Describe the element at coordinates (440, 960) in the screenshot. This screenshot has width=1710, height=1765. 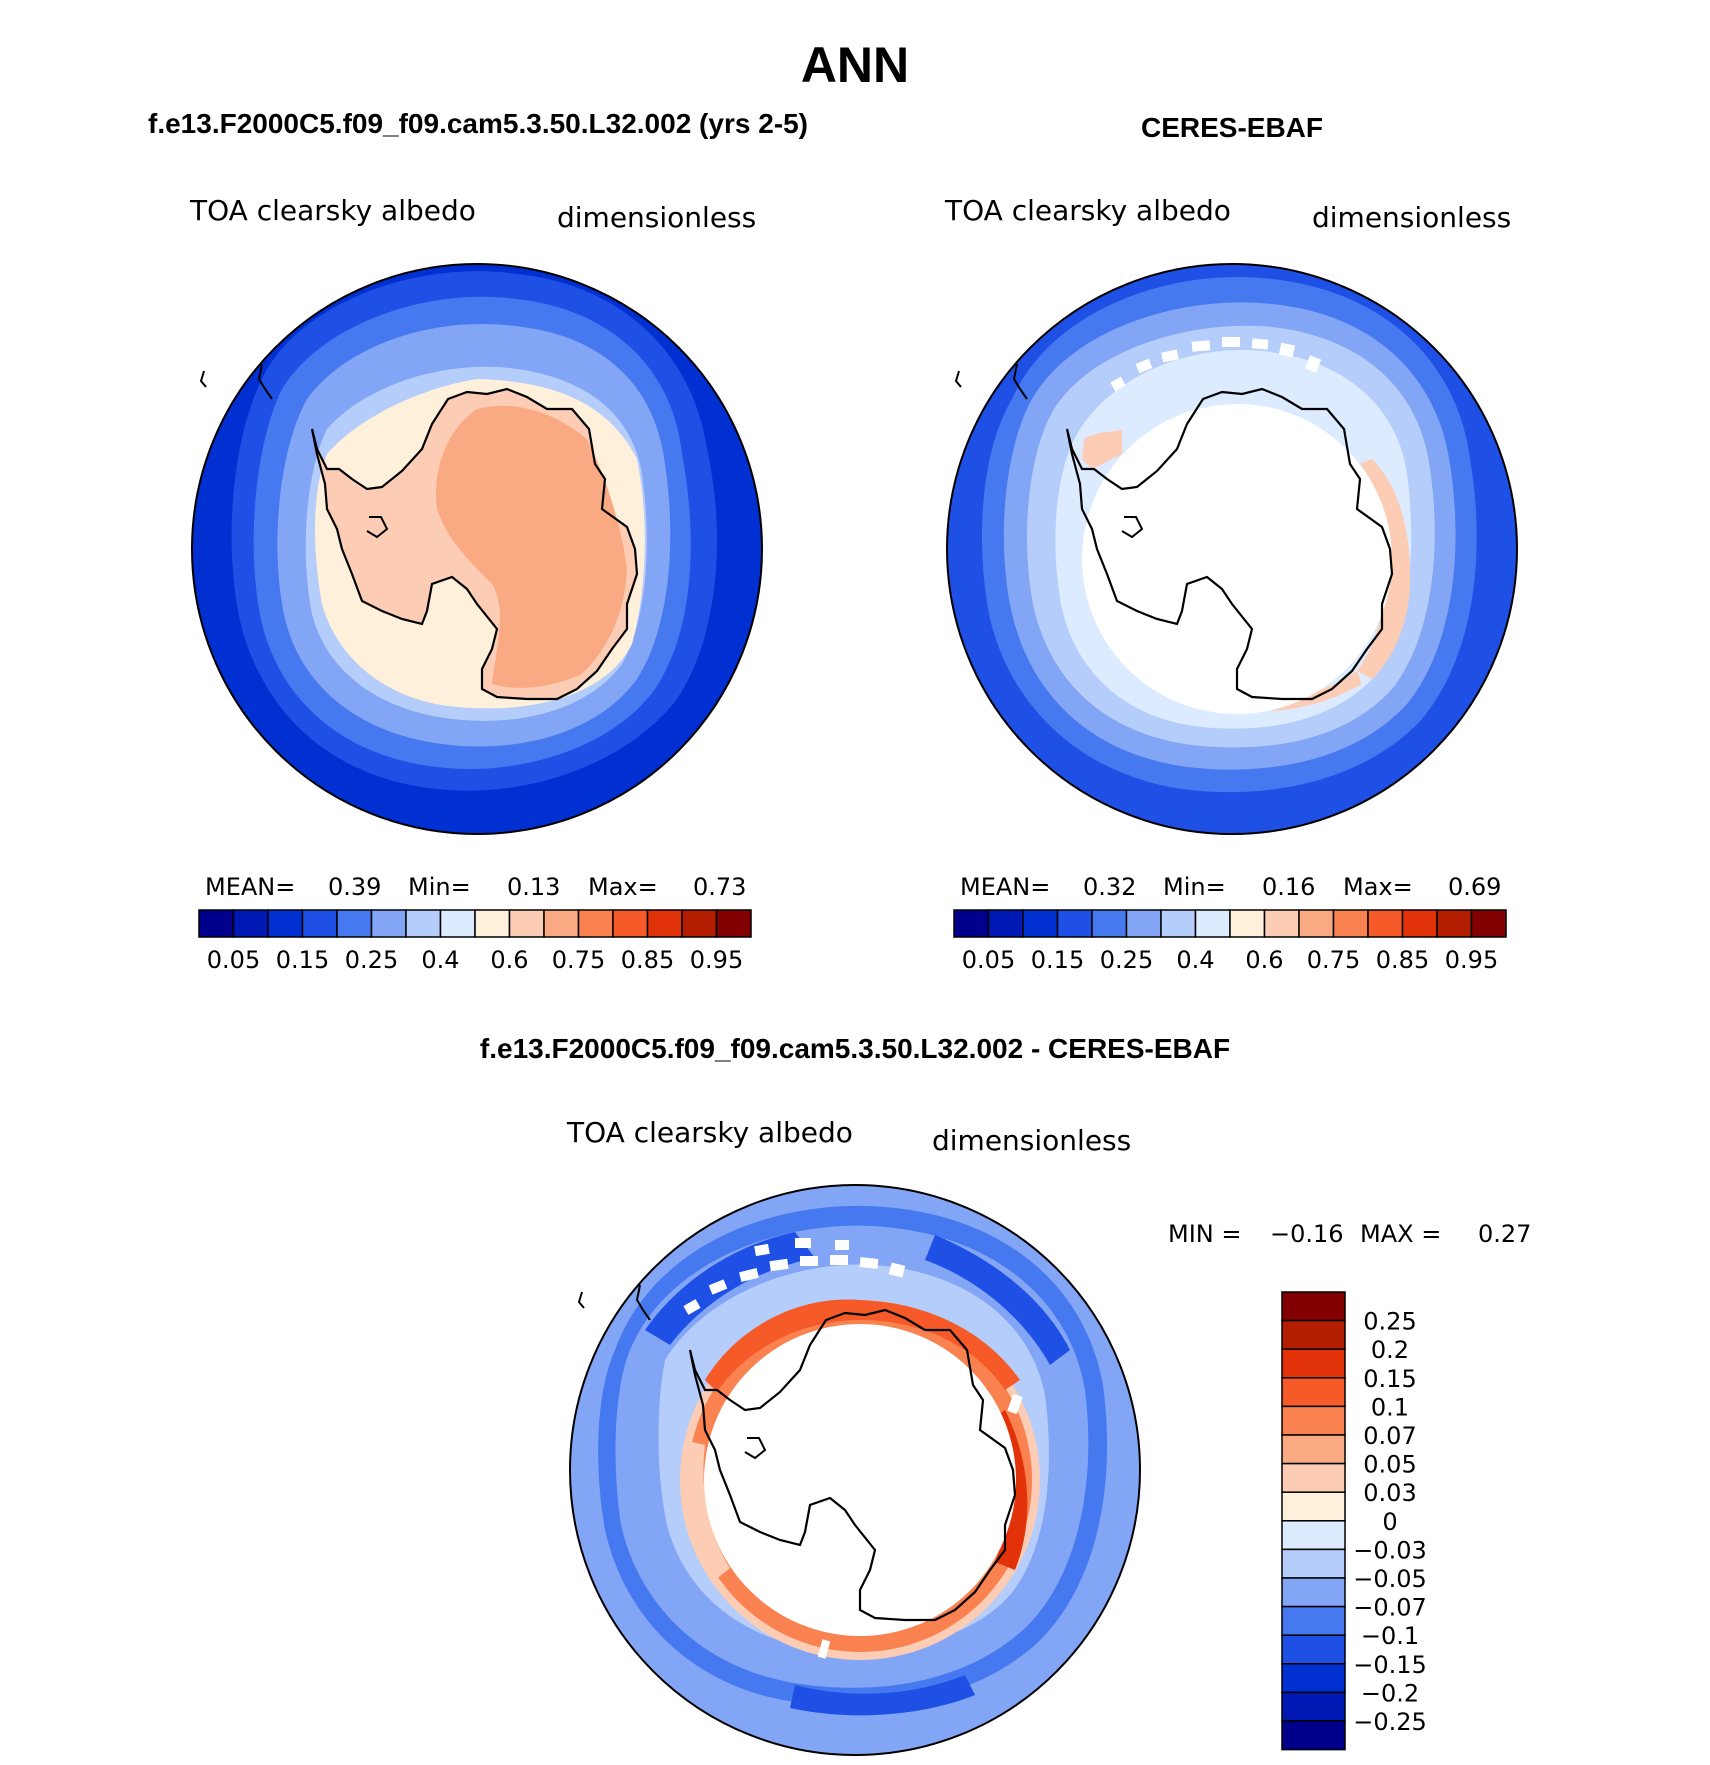
I see `panel-model-colorbar-tick-label: 0.4` at that location.